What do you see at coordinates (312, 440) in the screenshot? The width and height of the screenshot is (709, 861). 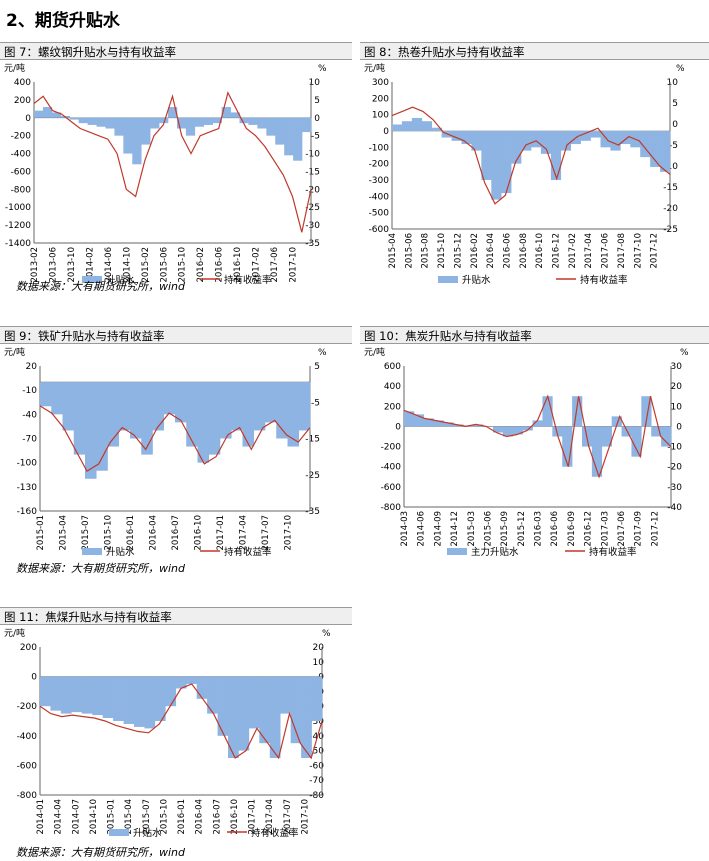 I see `right-tick-label: -15` at bounding box center [312, 440].